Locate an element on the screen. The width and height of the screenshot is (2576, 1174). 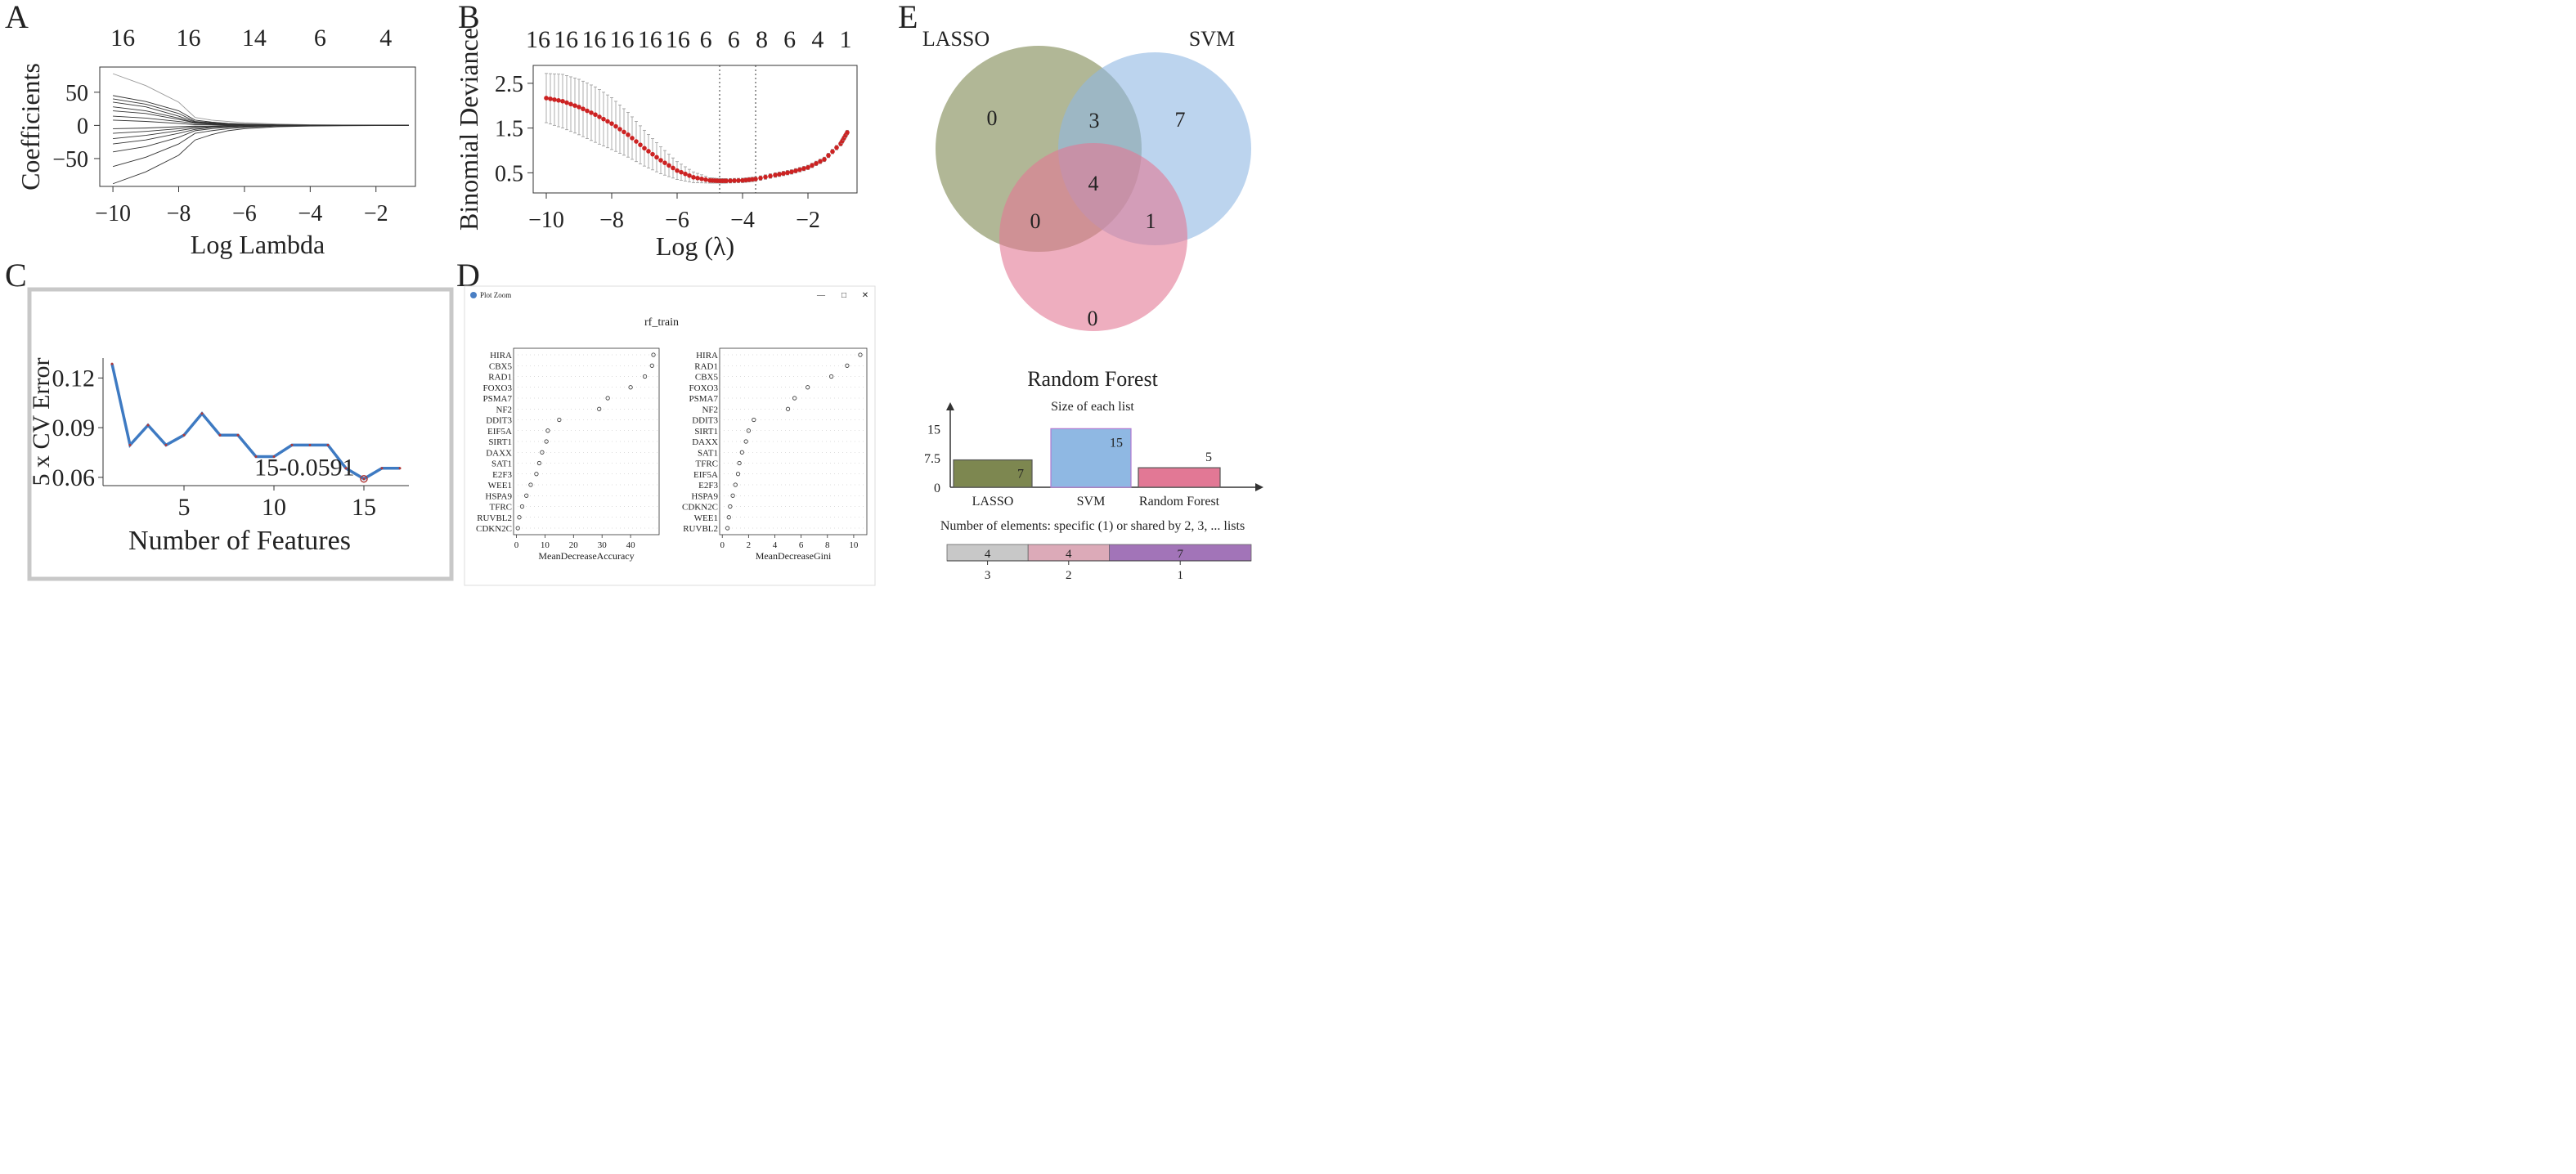
y-tick-label: 2.5 is located at coordinates (509, 84).